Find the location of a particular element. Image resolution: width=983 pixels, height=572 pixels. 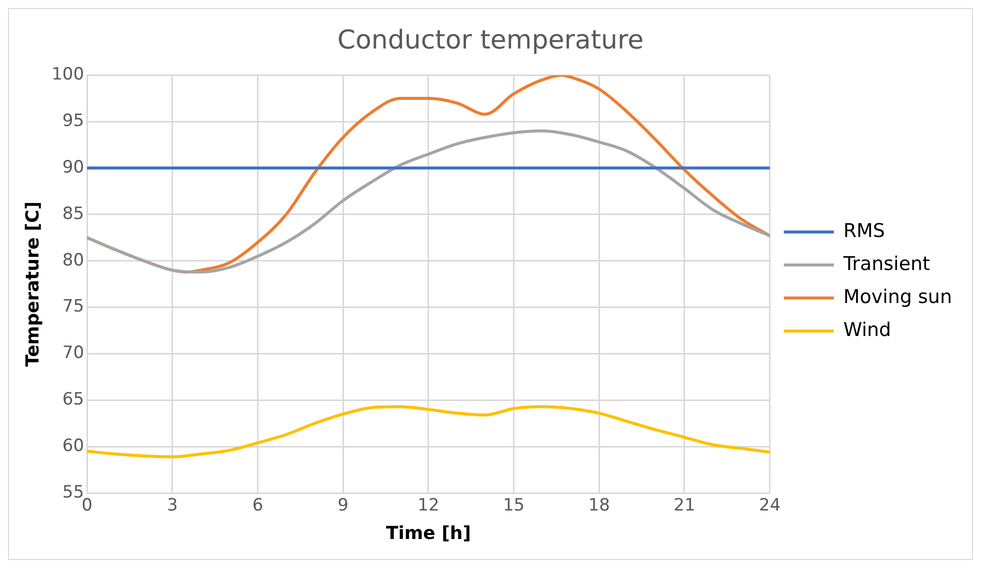

legend-label: Moving sun is located at coordinates (897, 297).